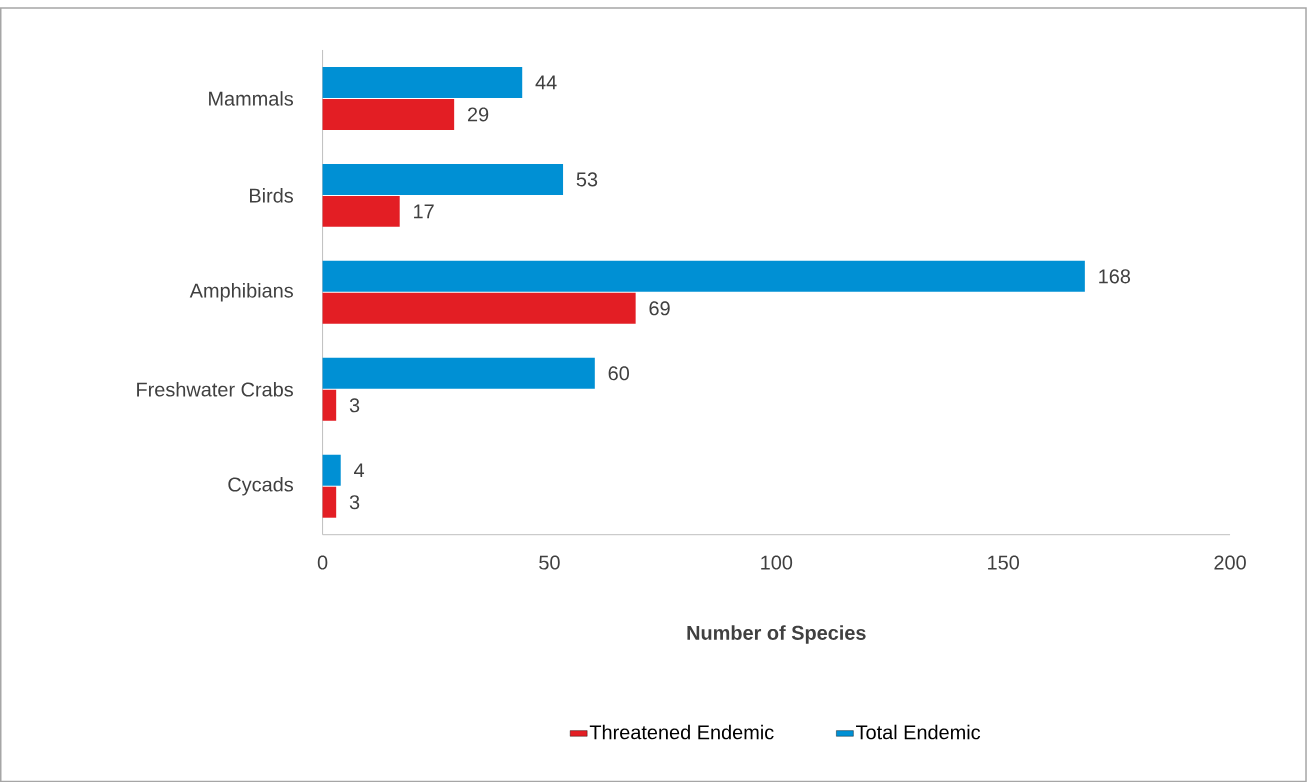 Image resolution: width=1308 pixels, height=782 pixels. What do you see at coordinates (587, 179) in the screenshot?
I see `data-label: 53` at bounding box center [587, 179].